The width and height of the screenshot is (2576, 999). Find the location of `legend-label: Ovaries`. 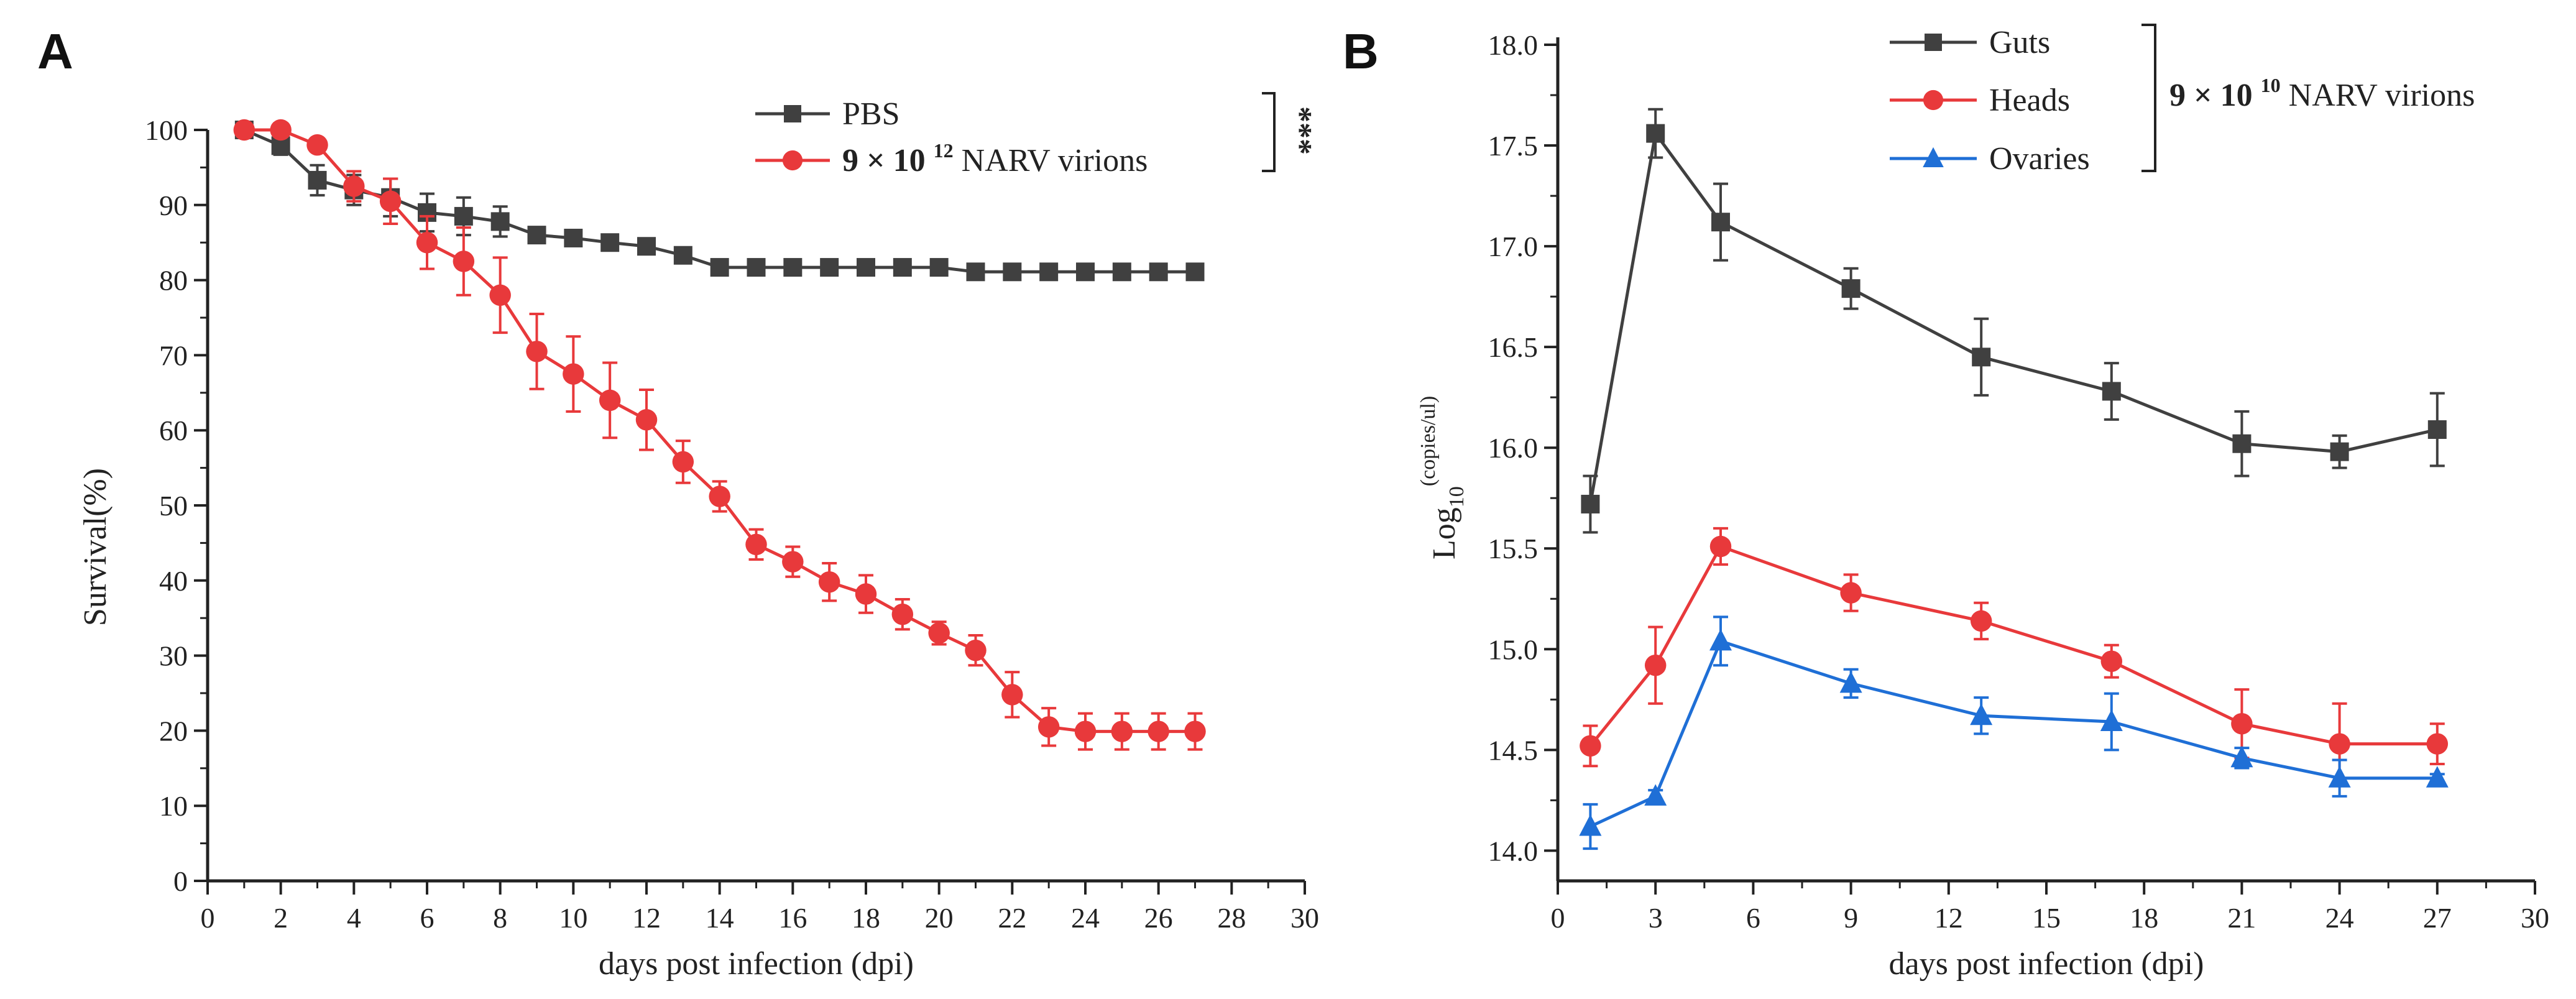

legend-label: Ovaries is located at coordinates (2039, 159).